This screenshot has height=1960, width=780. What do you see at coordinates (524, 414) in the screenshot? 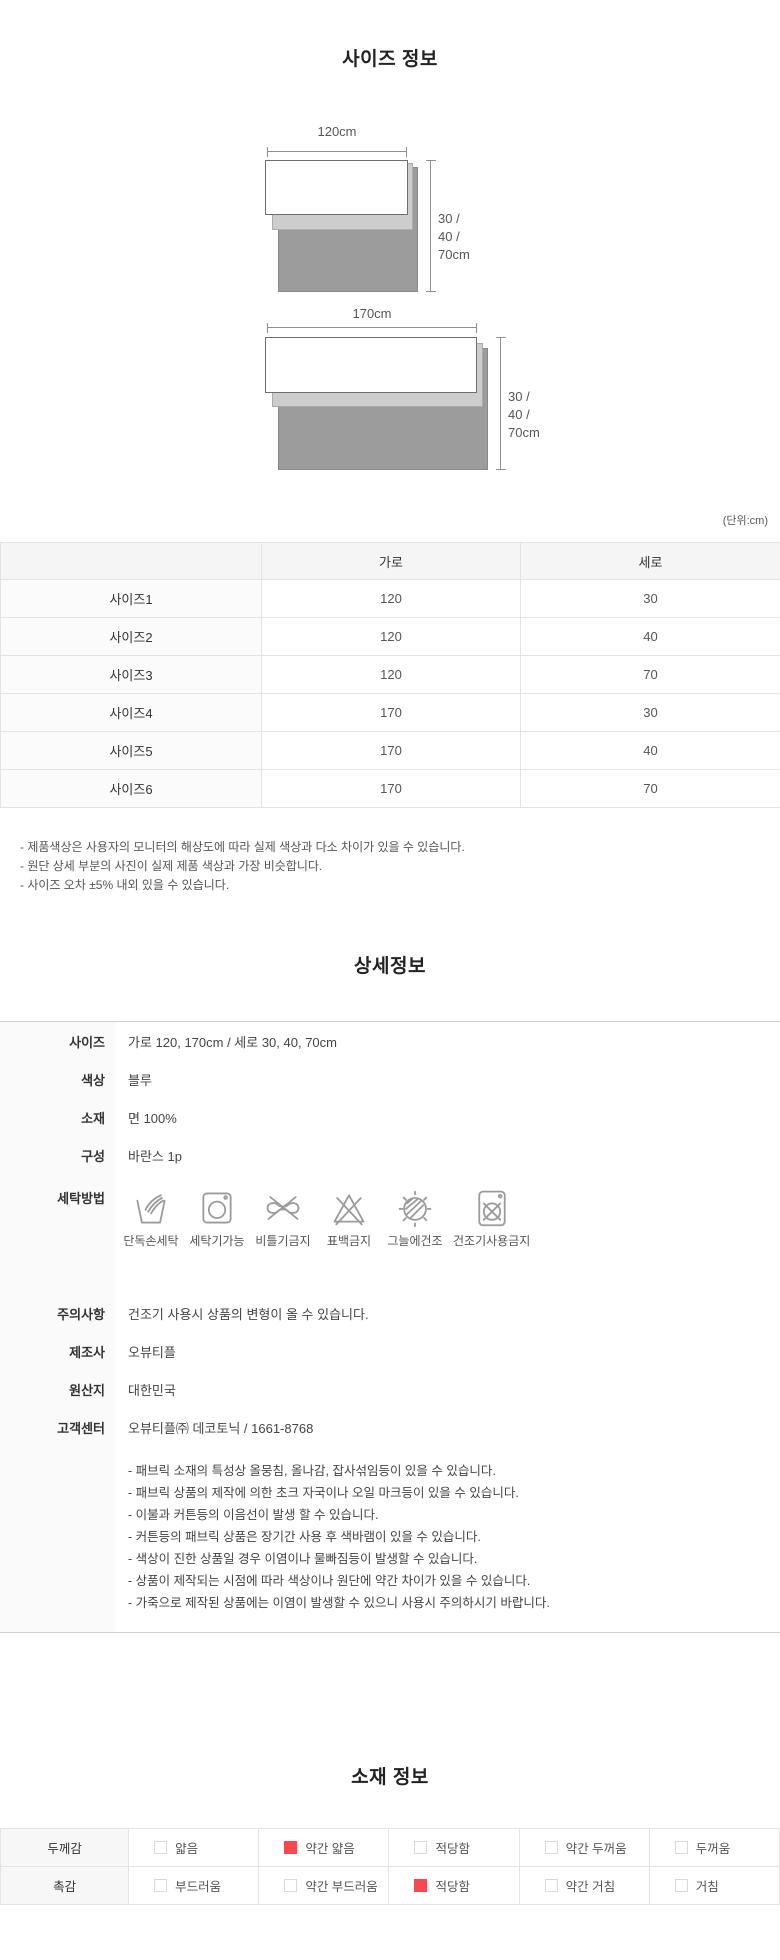
I see `diagram2-height-label: 30 / 40 / 70cm` at bounding box center [524, 414].